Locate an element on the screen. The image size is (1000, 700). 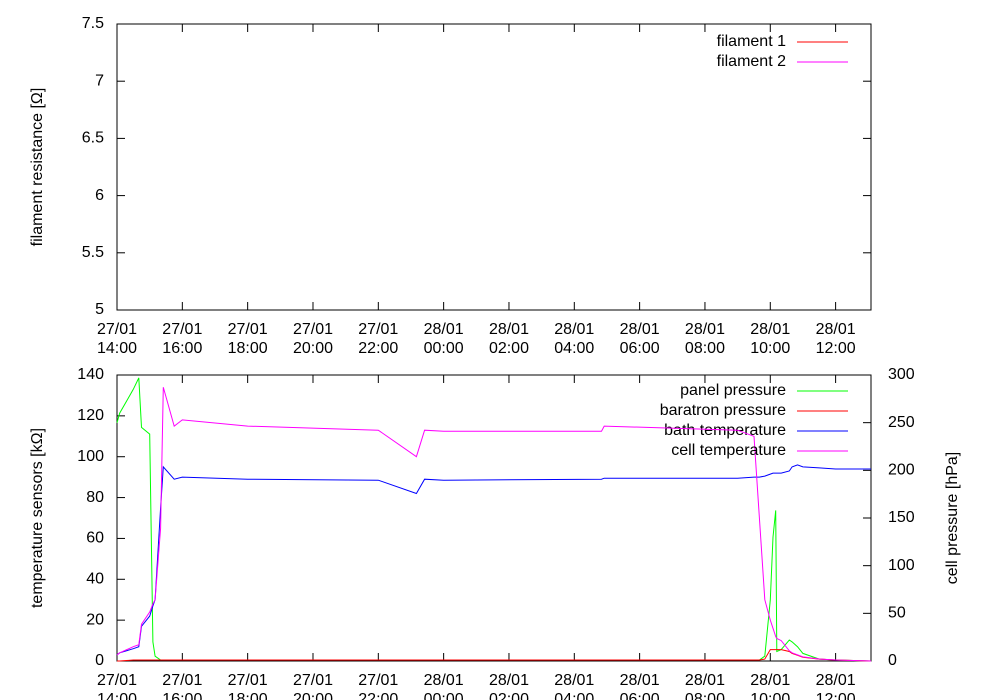
y2-tick-label: 300 is located at coordinates (901, 374).